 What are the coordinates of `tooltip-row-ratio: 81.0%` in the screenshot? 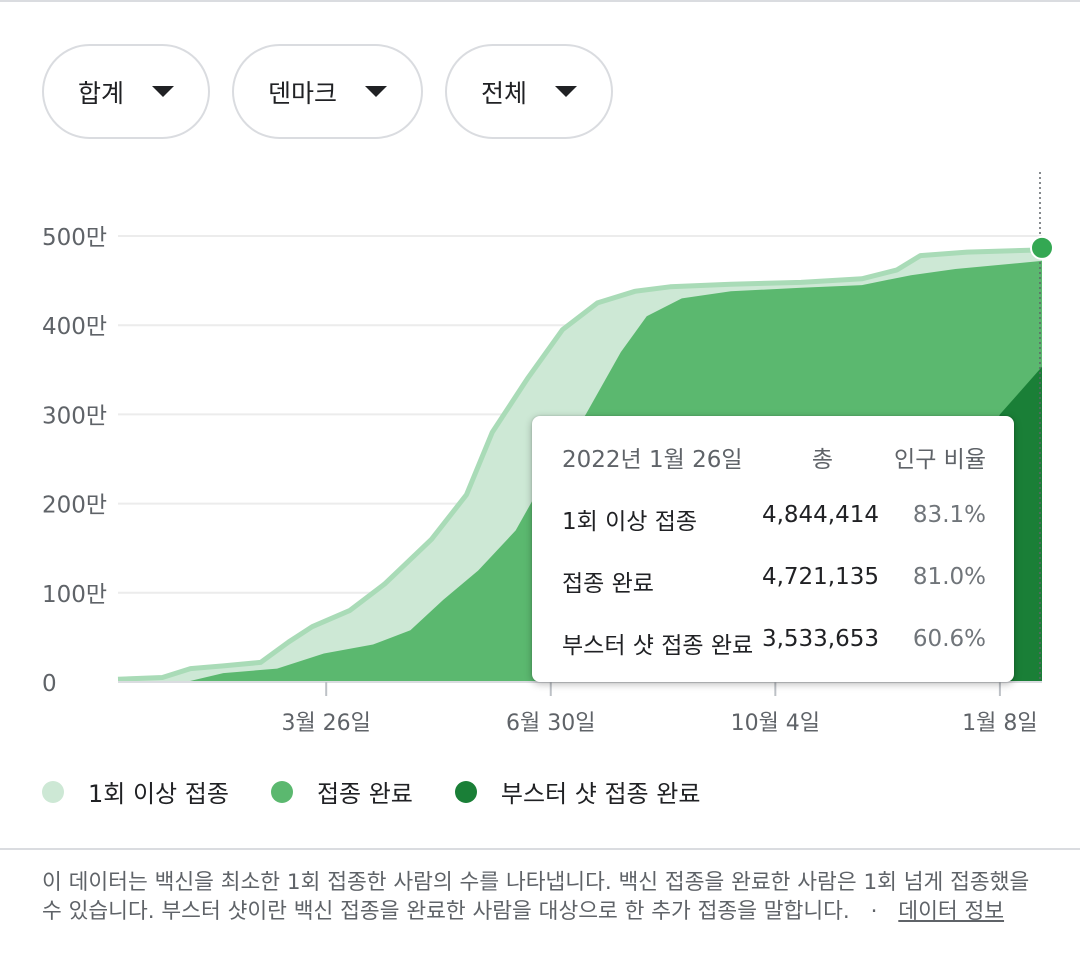 It's located at (949, 577).